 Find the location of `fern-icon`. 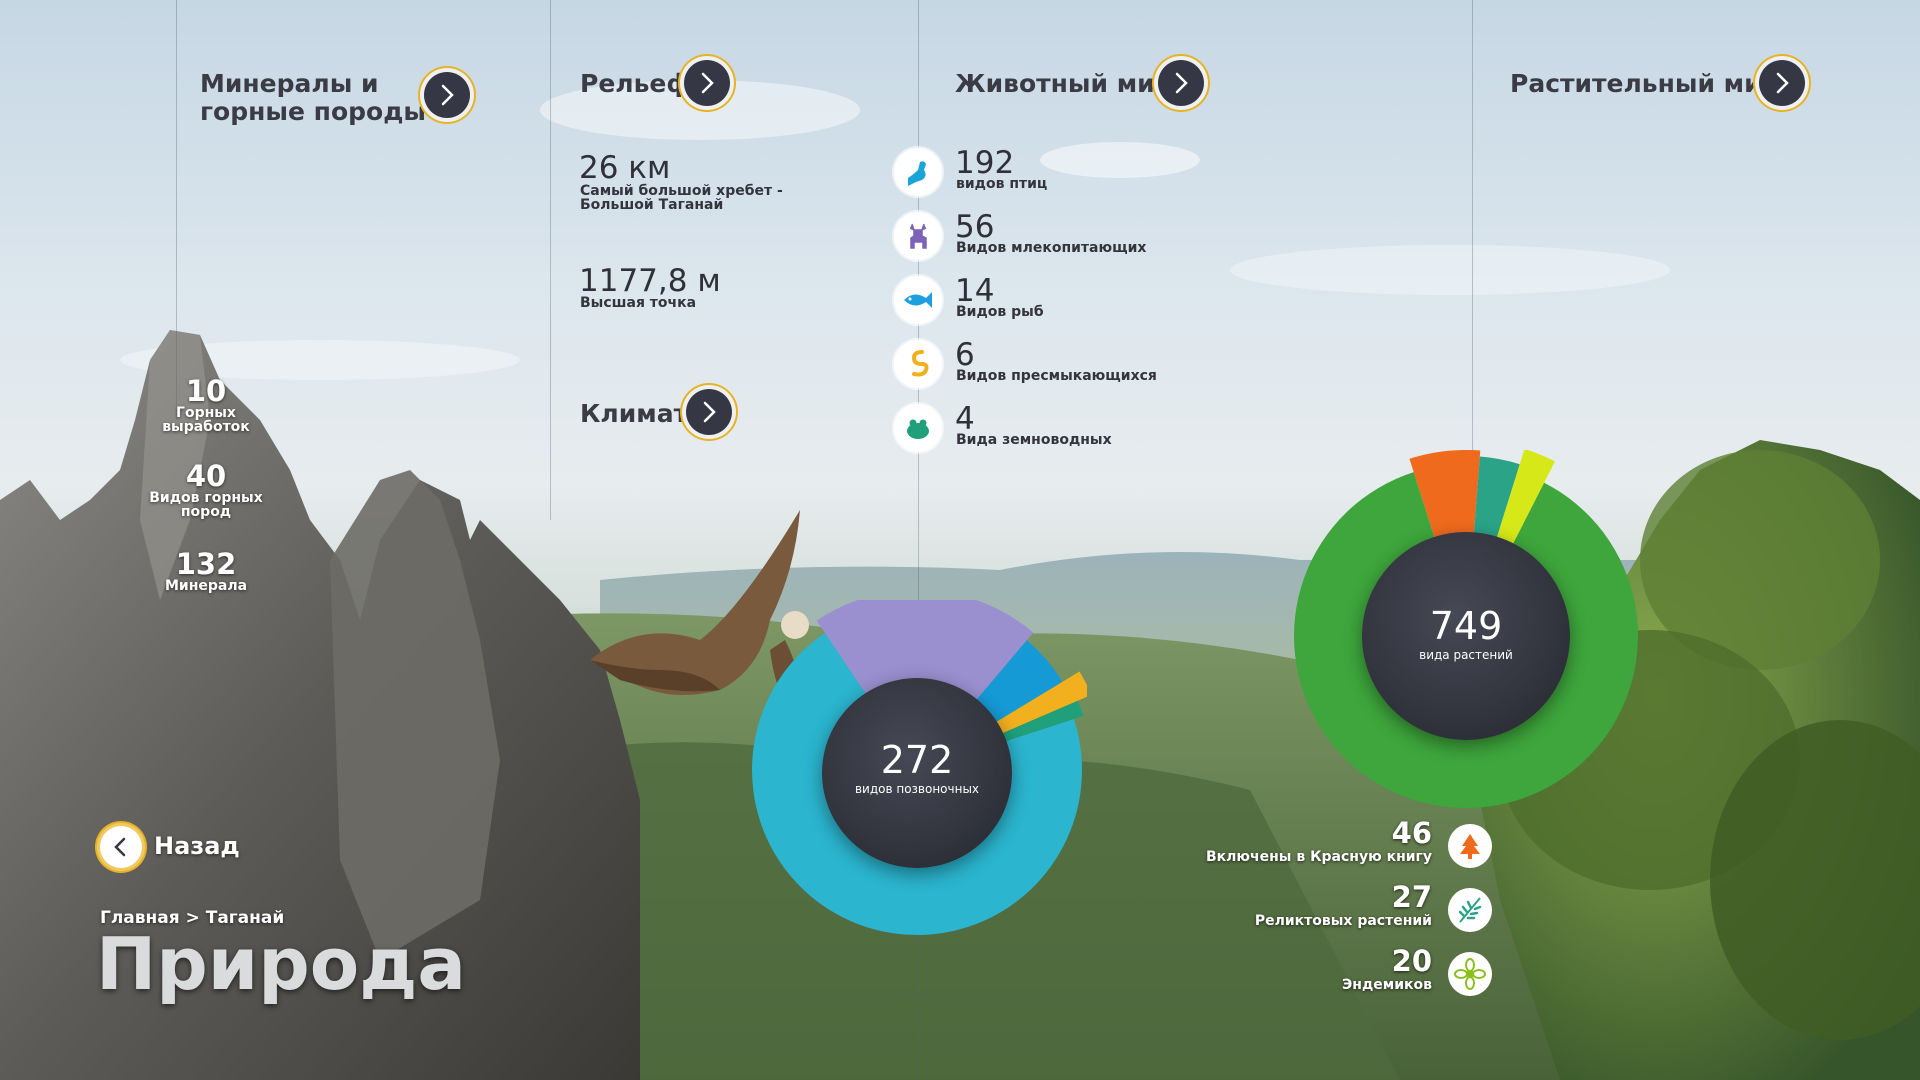

fern-icon is located at coordinates (1470, 910).